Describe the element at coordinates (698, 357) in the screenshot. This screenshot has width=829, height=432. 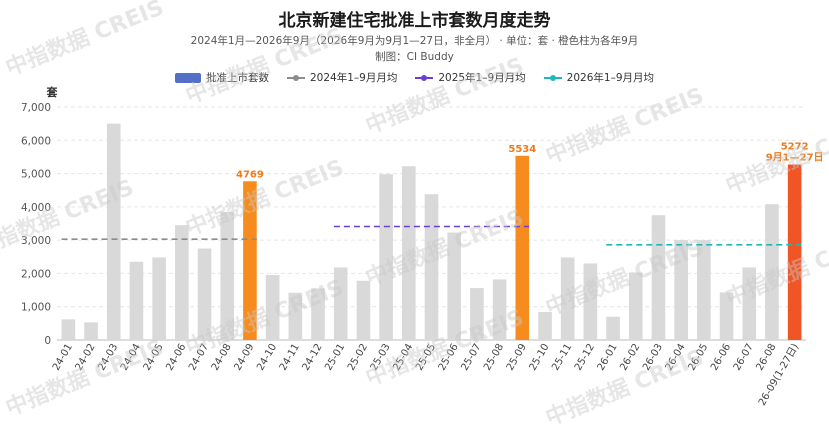
I see `x-tick-label: 26-05` at that location.